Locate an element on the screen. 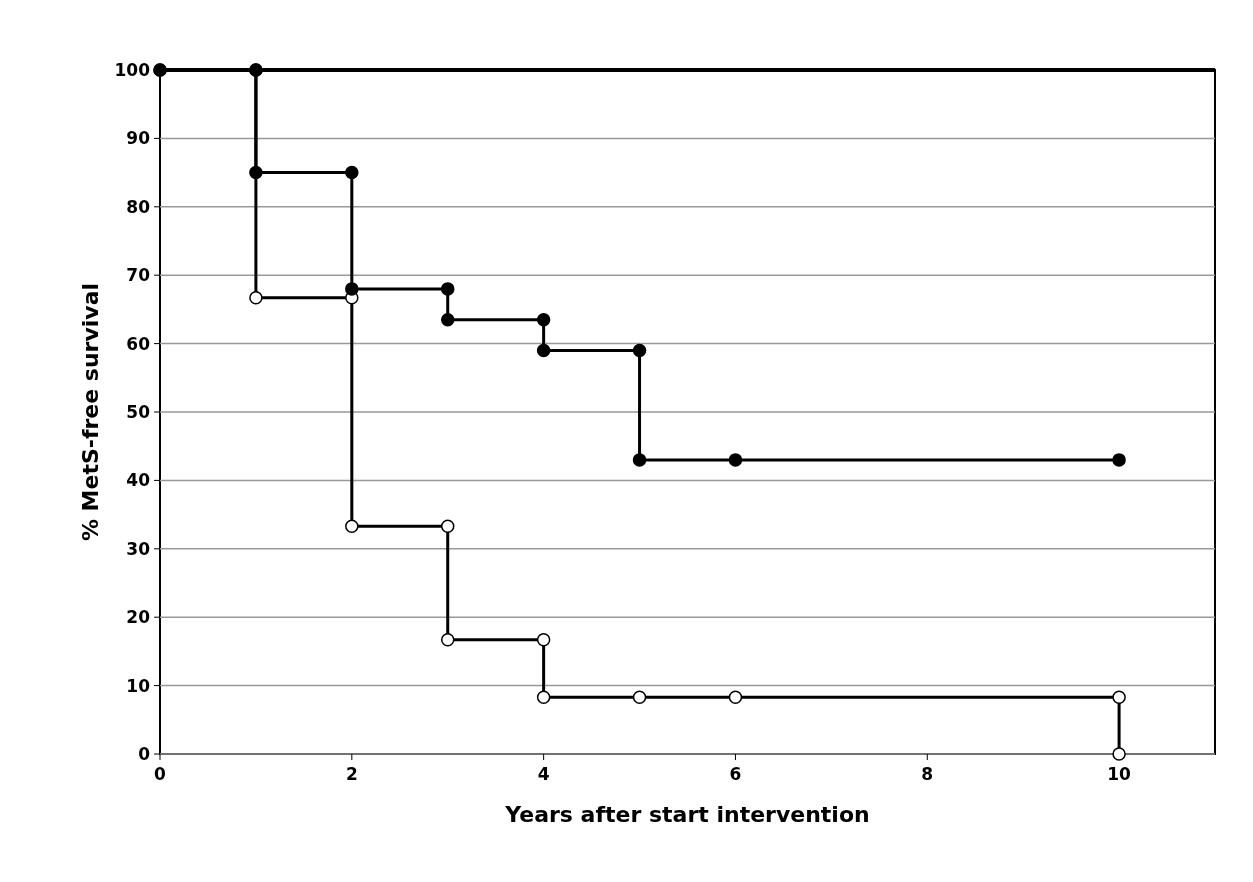 Image resolution: width=1253 pixels, height=882 pixels. y-tick-label: 90 is located at coordinates (138, 138).